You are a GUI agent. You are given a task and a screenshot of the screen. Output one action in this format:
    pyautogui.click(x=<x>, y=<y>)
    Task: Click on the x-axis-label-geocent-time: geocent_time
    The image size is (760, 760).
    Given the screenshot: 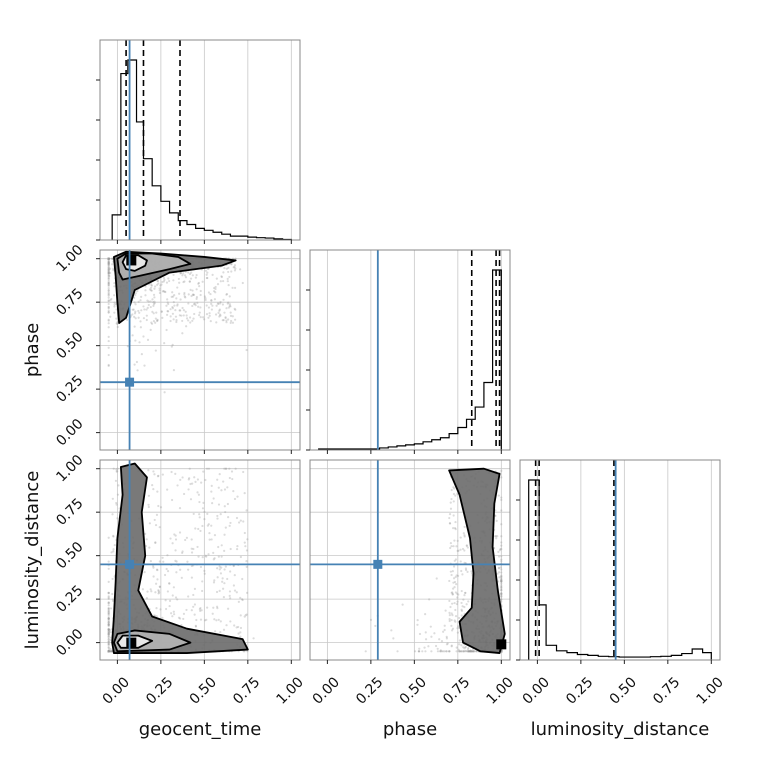 What is the action you would take?
    pyautogui.click(x=200, y=729)
    